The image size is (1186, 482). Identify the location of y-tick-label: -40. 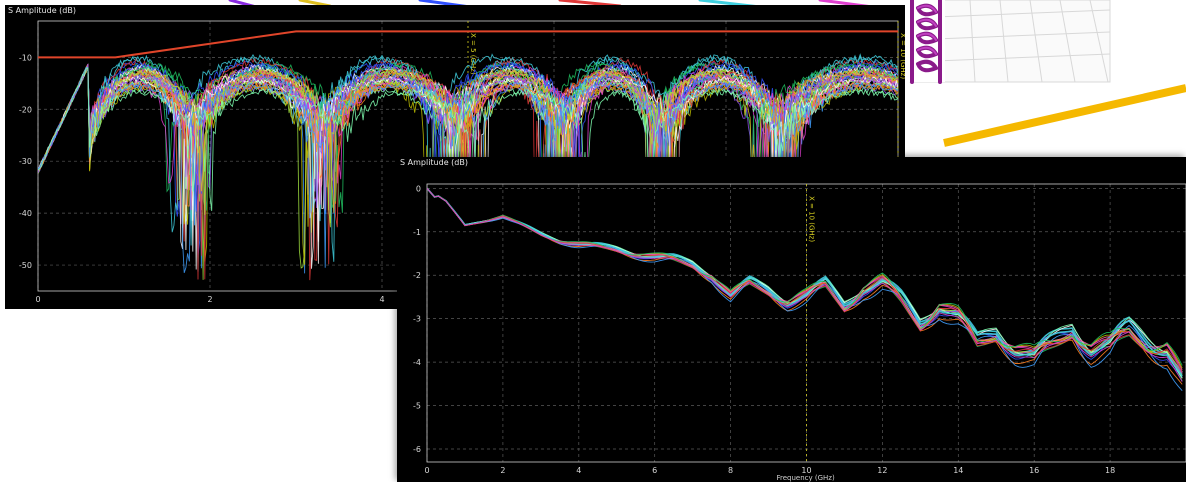
(25, 213).